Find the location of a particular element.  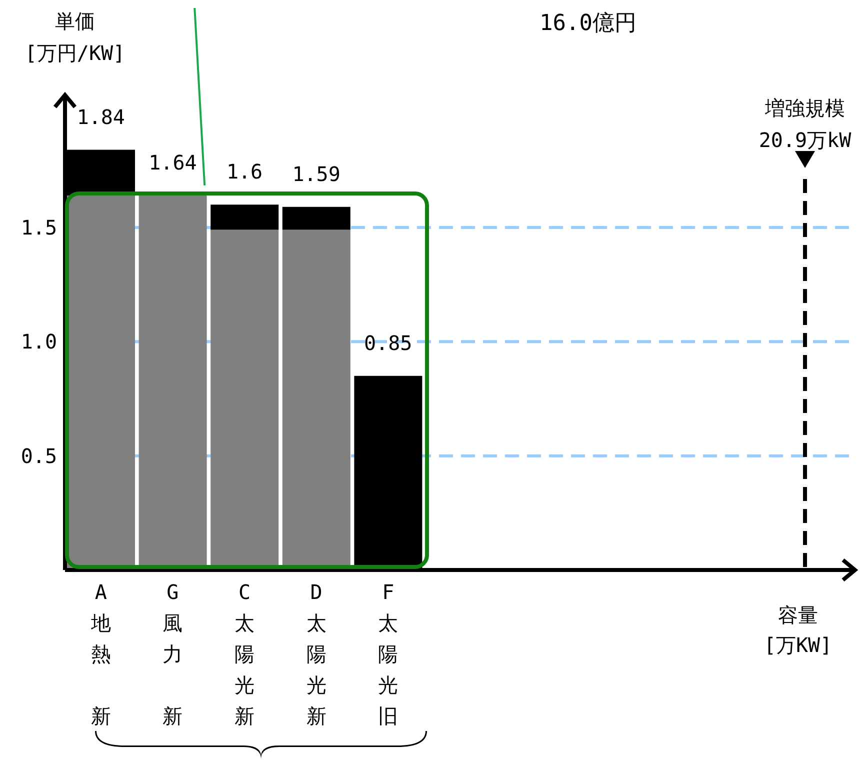

total-label: 1.59 is located at coordinates (316, 174).